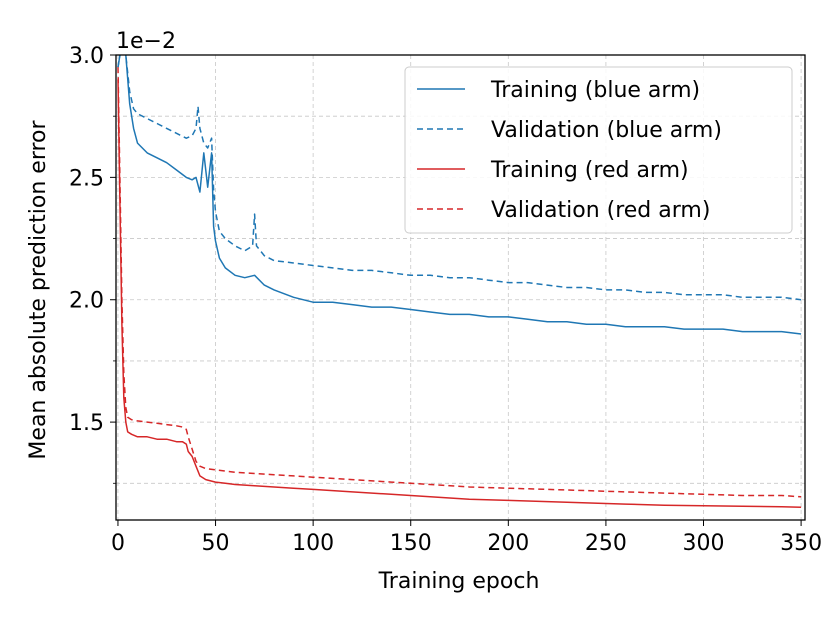 This screenshot has width=830, height=623. Describe the element at coordinates (38, 289) in the screenshot. I see `y-axis-label: Mean absolute prediction error` at that location.